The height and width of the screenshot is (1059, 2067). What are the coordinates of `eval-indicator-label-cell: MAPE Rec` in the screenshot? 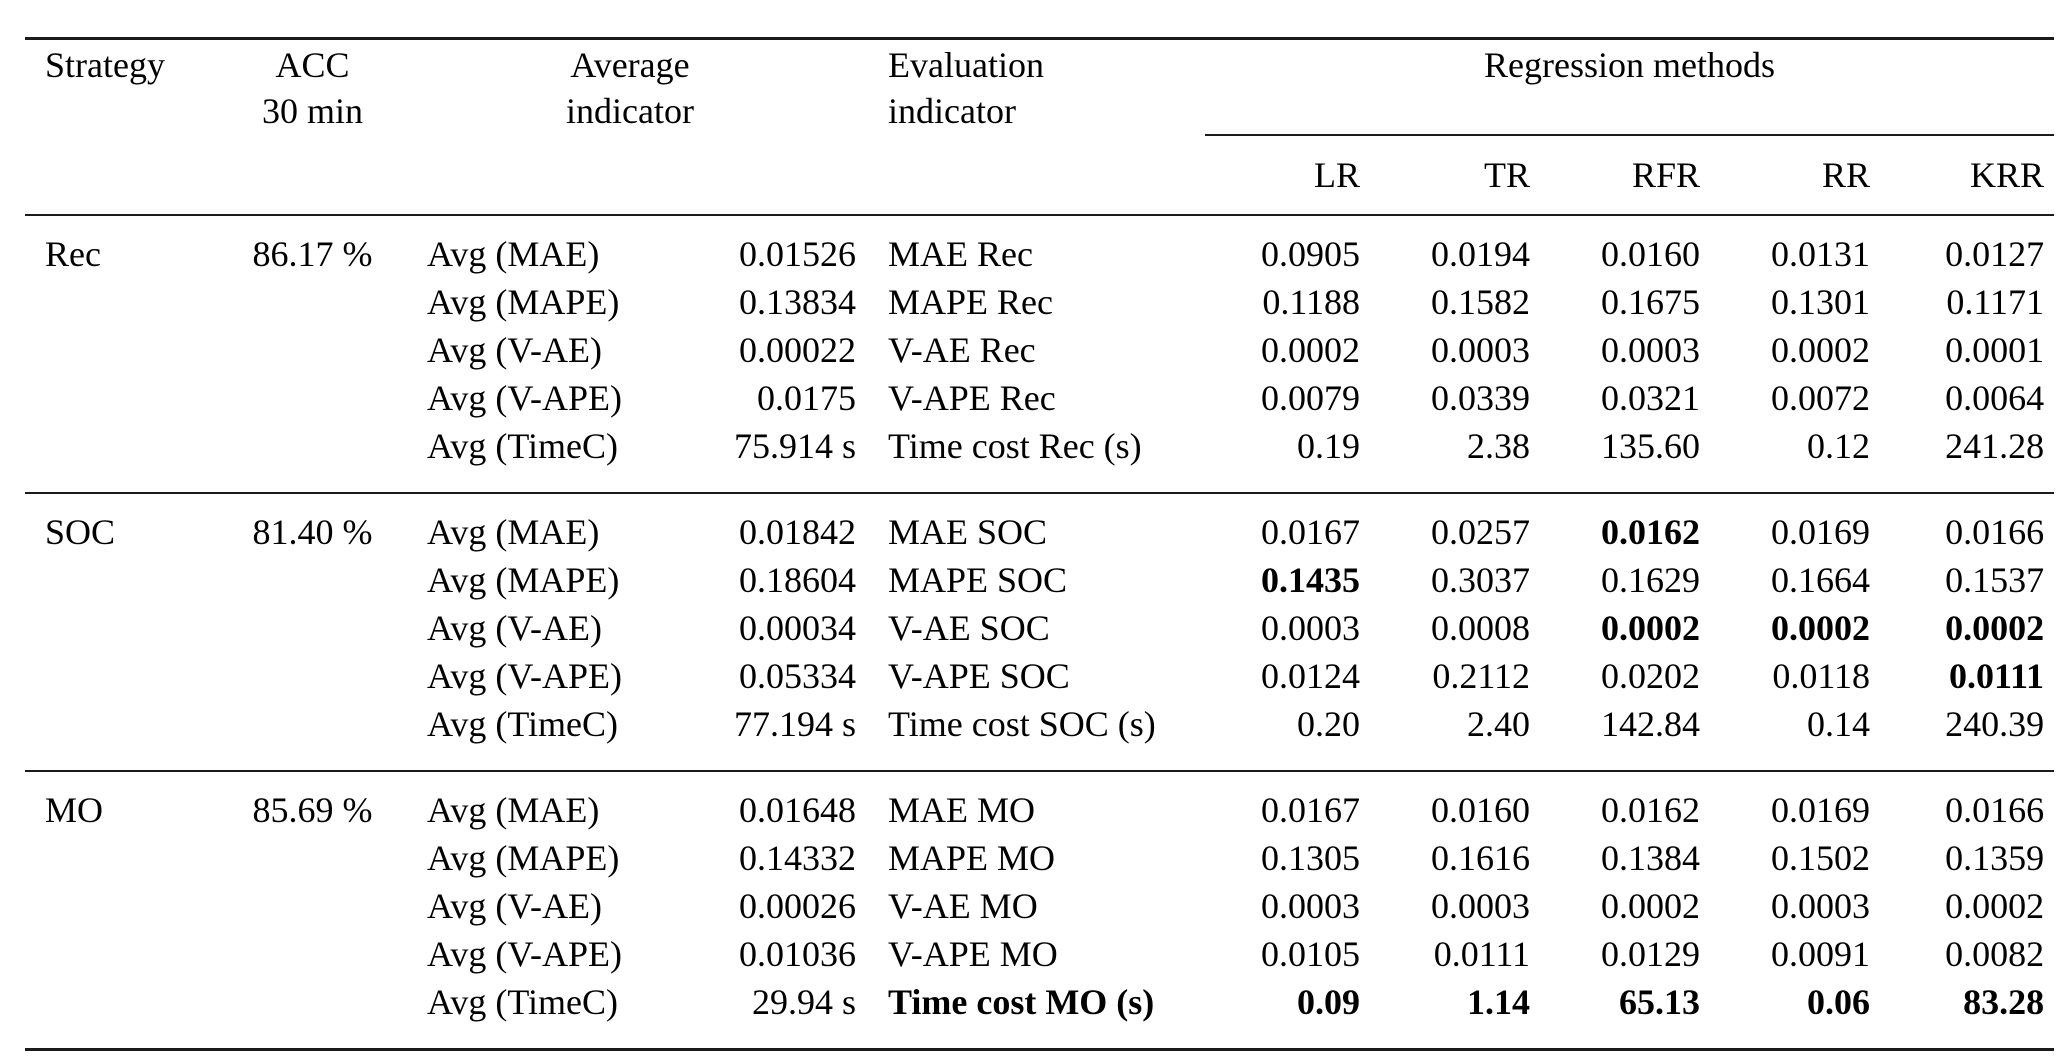 It's located at (971, 302).